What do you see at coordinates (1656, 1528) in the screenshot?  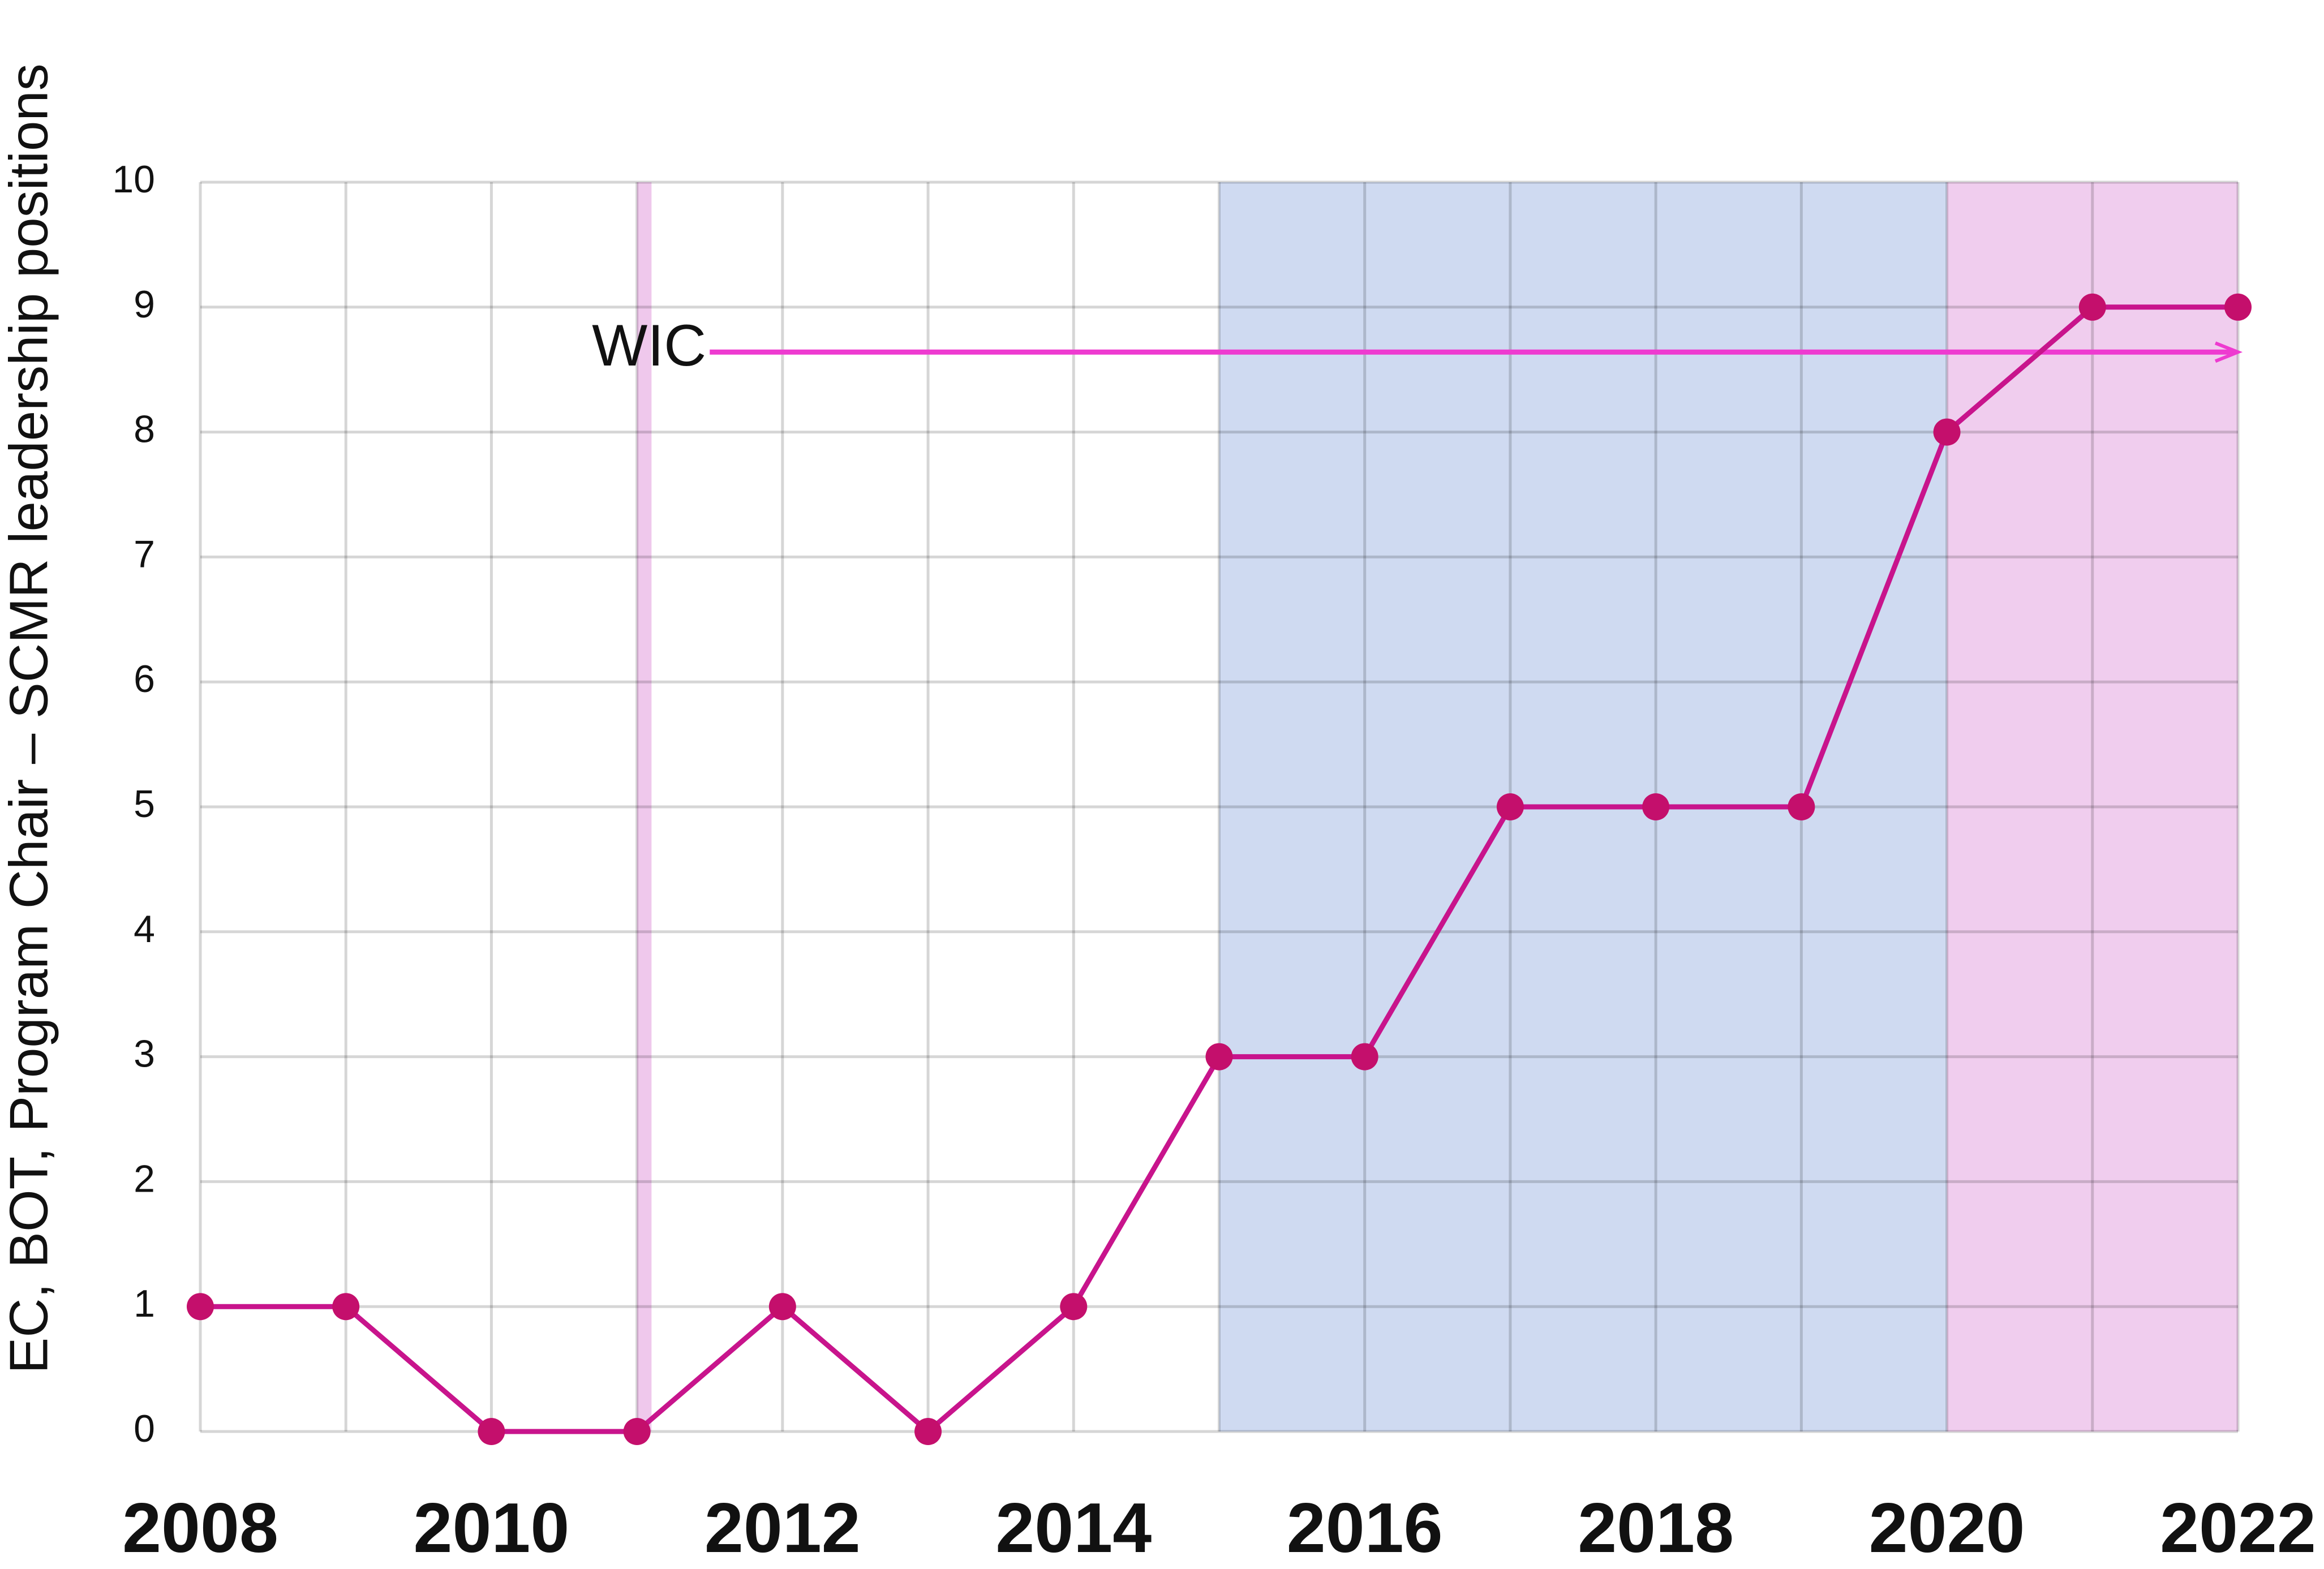 I see `x-tick-label: 2018` at bounding box center [1656, 1528].